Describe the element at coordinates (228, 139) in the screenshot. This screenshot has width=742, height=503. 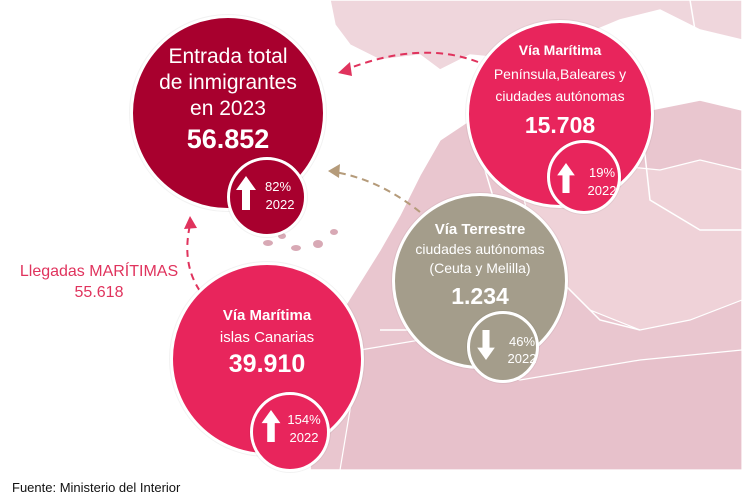
I see `total-value: 56.852` at that location.